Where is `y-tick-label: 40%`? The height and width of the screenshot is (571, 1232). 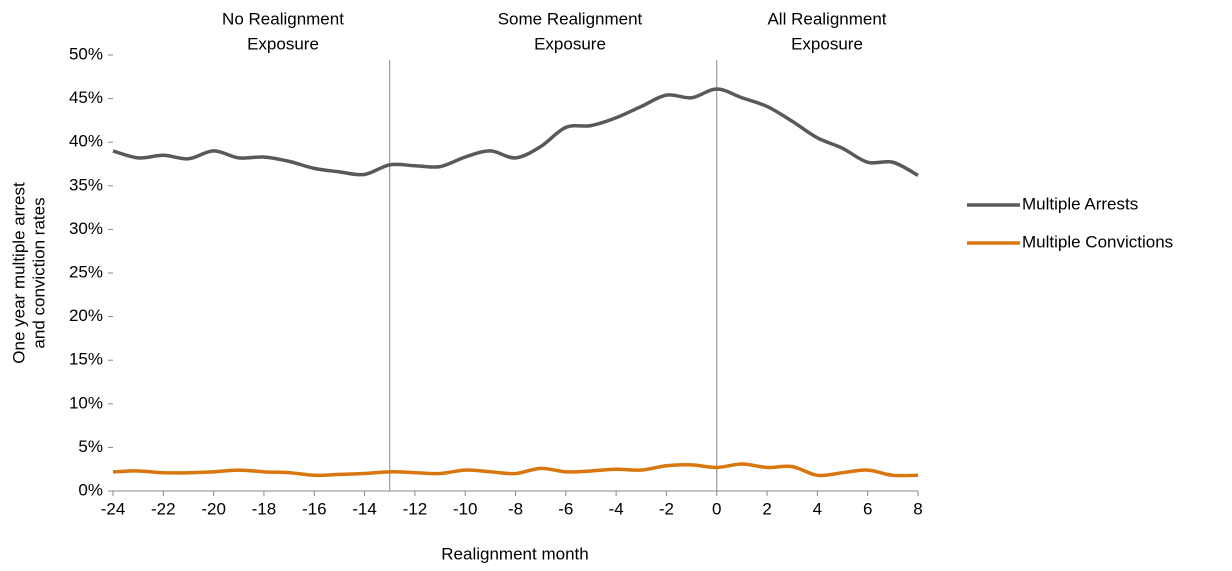
y-tick-label: 40% is located at coordinates (86, 141).